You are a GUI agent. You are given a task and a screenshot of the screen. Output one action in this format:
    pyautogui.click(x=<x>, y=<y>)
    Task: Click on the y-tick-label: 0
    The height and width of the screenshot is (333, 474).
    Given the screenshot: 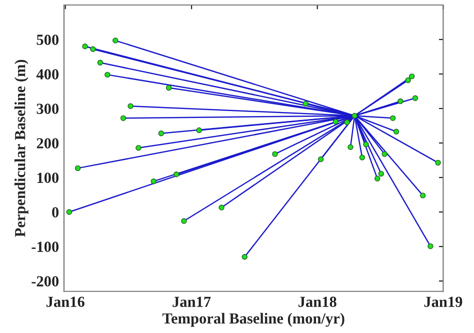 What is the action you would take?
    pyautogui.click(x=55, y=212)
    